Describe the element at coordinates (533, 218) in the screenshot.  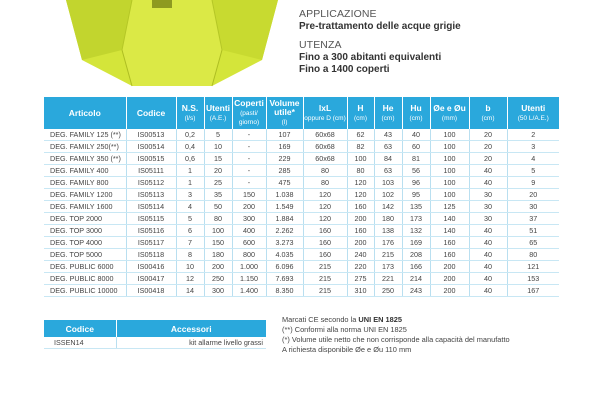
I see `table-cell: 37` at that location.